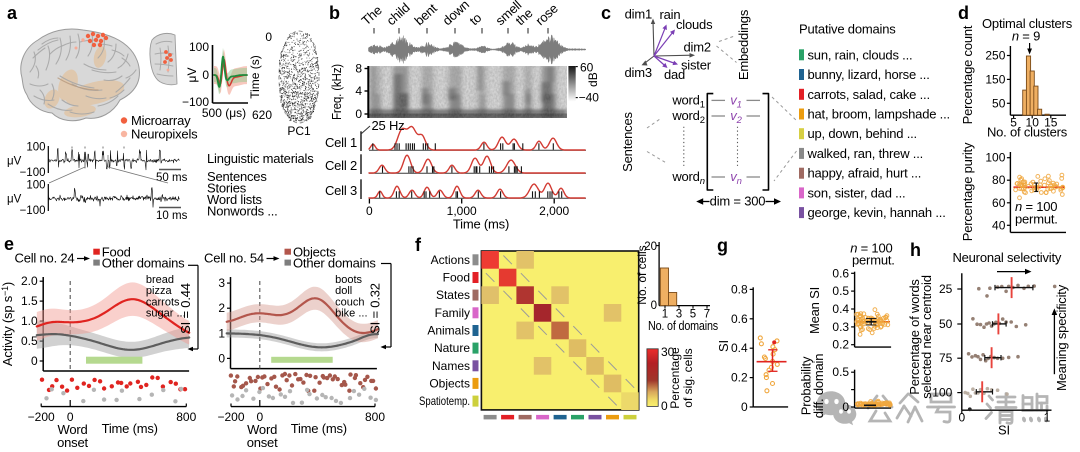 The width and height of the screenshot is (1080, 452). I want to click on svg-text: No. of clusters, so click(1027, 132).